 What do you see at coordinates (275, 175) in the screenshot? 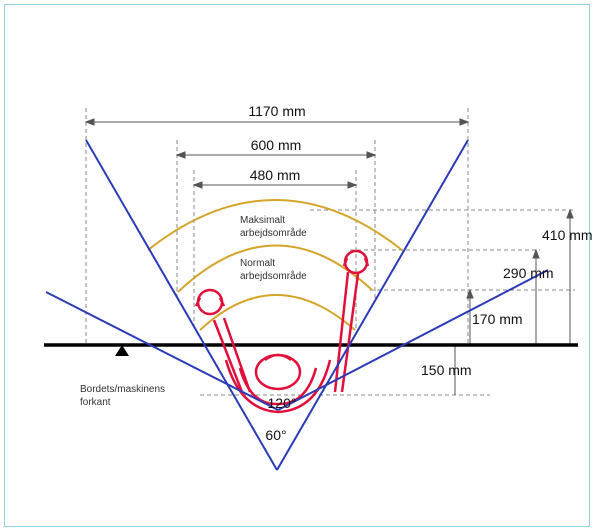
I see `label-480: 480 mm` at bounding box center [275, 175].